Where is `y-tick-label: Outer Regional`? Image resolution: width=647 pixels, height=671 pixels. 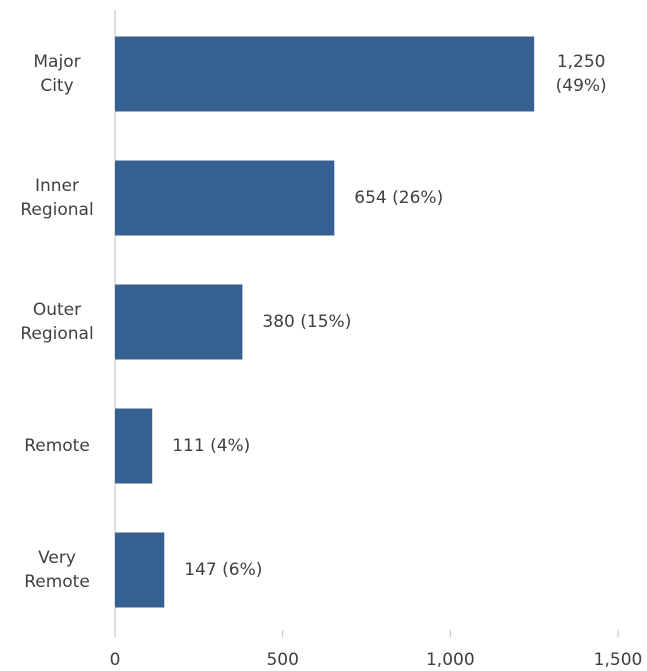 y-tick-label: Outer Regional is located at coordinates (56, 322).